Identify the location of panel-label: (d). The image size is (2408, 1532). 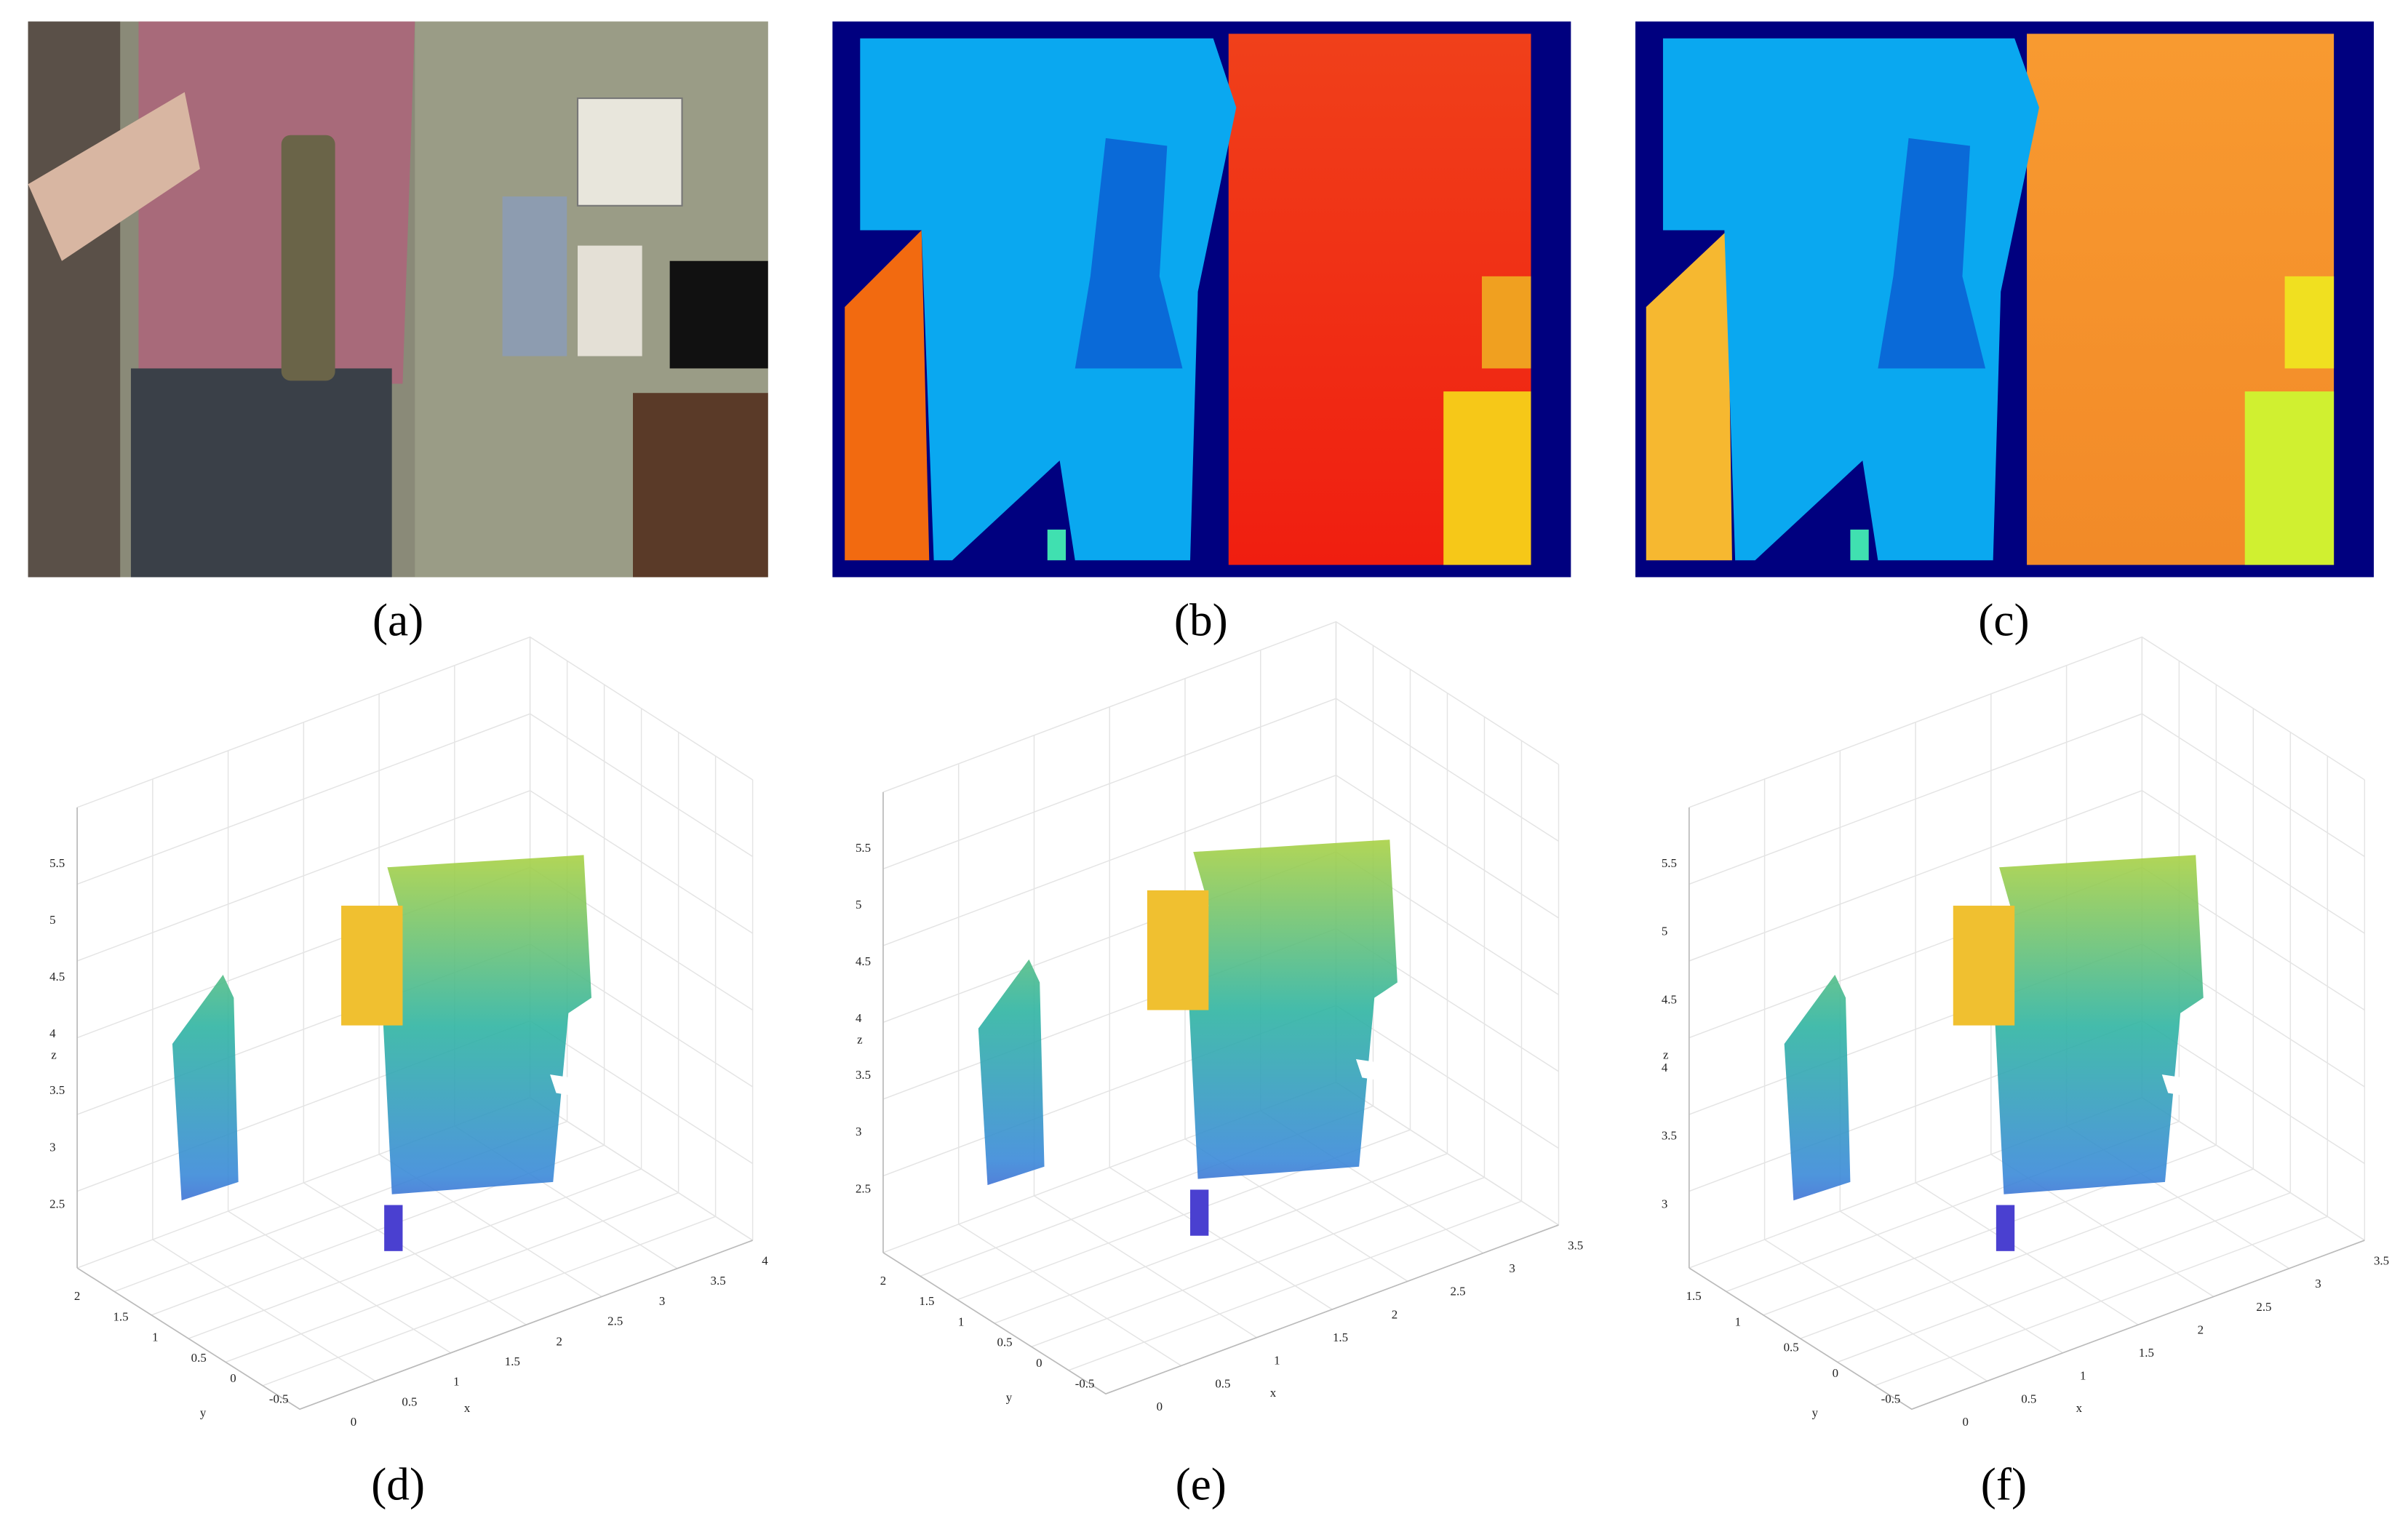
(398, 1484).